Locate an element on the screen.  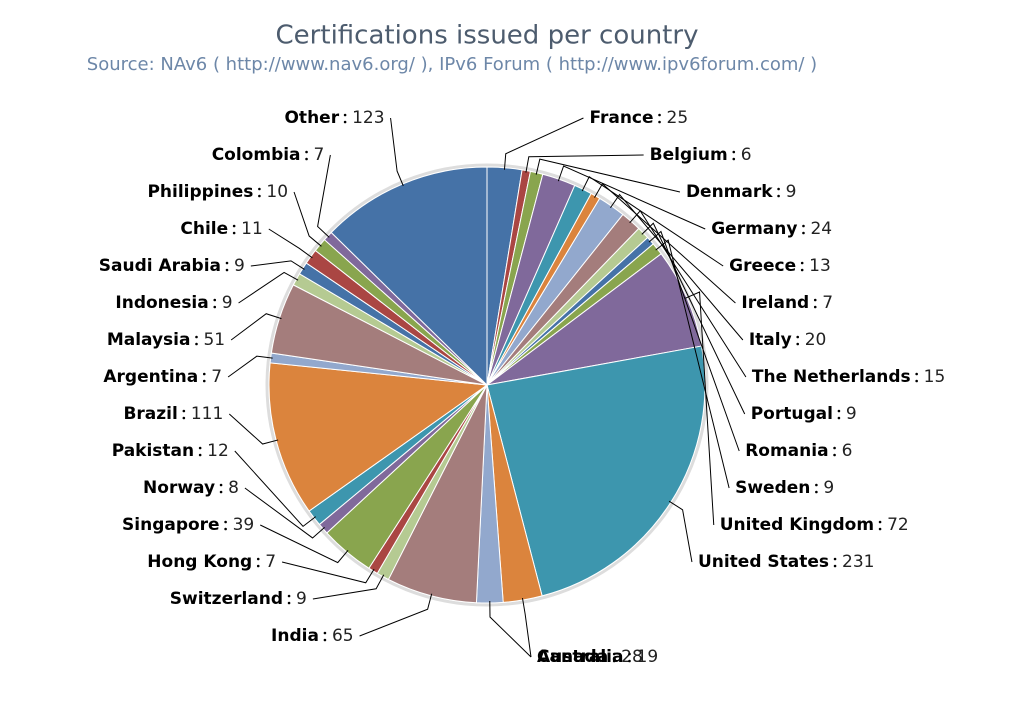
label-value: 51 is located at coordinates (214, 340).